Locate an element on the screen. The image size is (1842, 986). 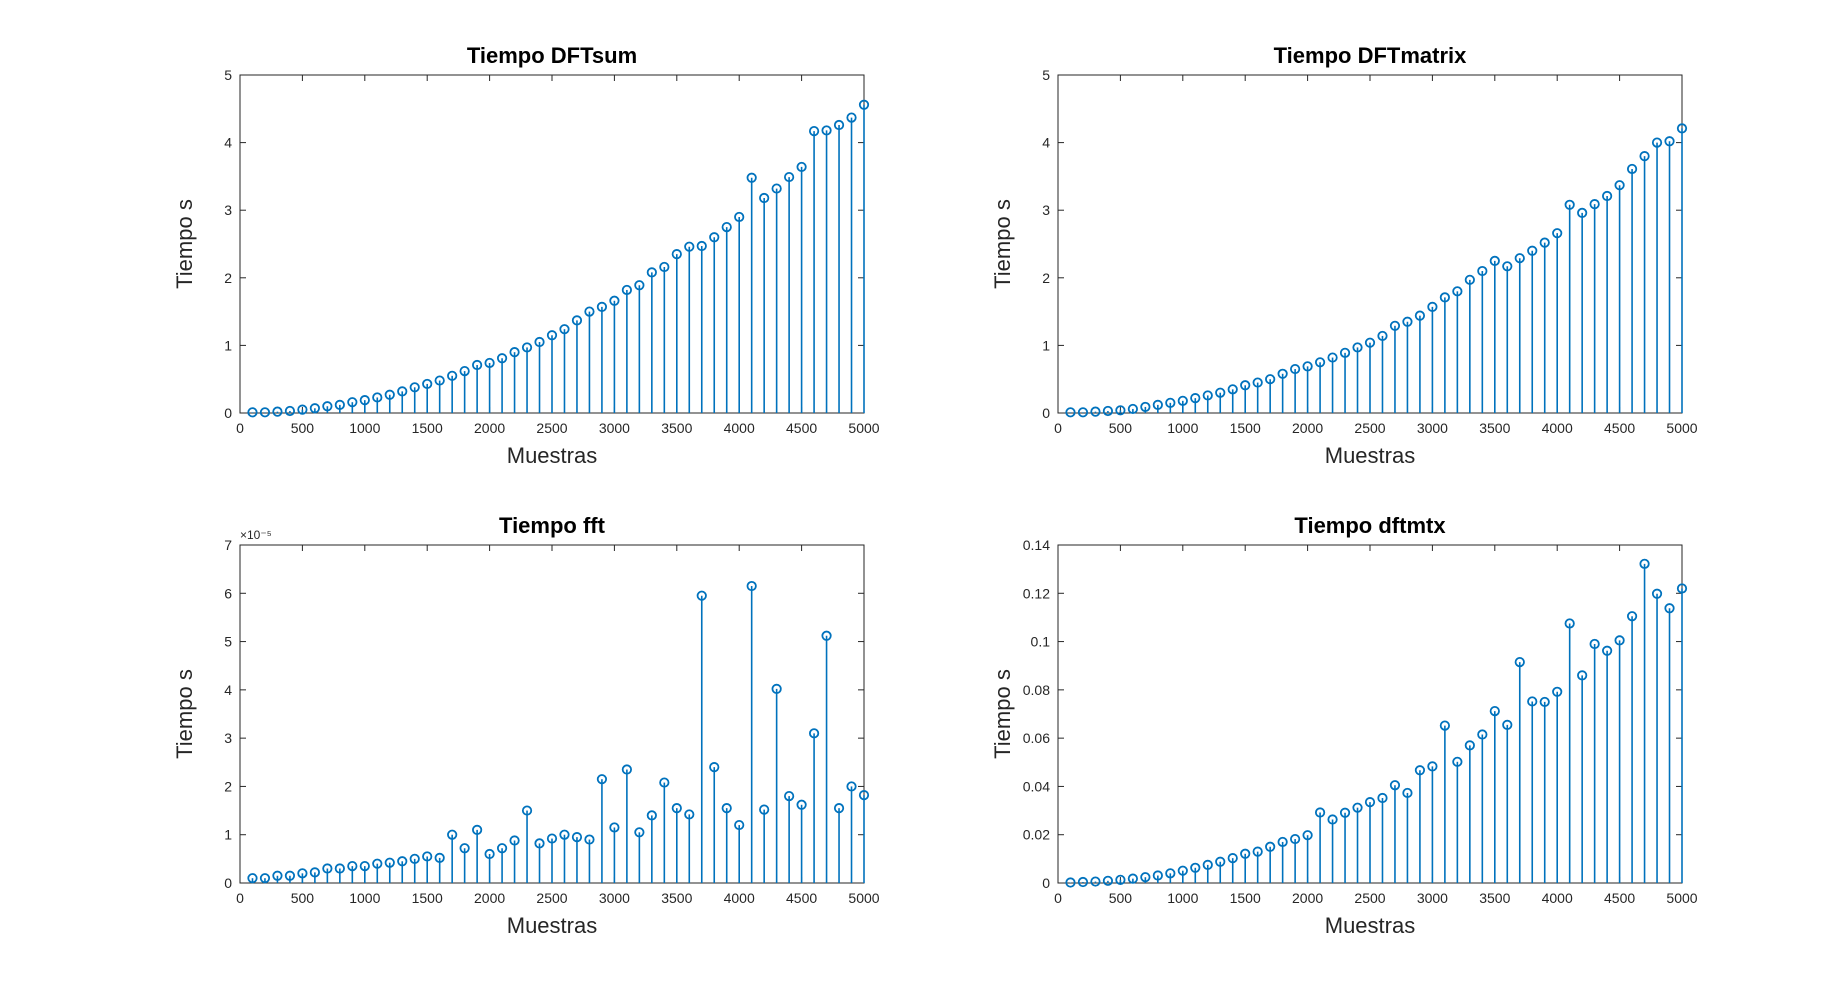
x-tick-label: 4500 is located at coordinates (1619, 428).